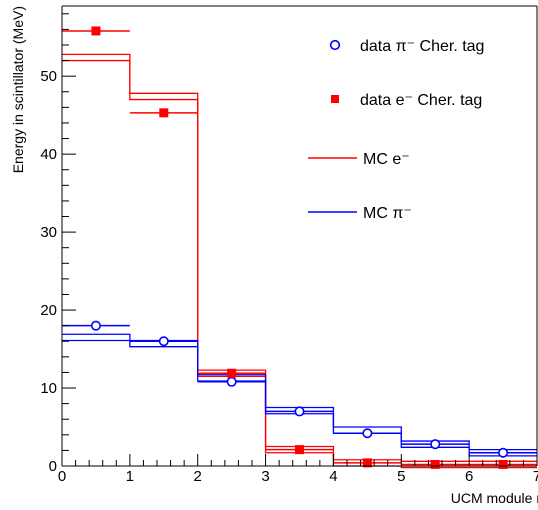 This screenshot has height=510, width=538. Describe the element at coordinates (48, 154) in the screenshot. I see `y-tick-label: 40` at that location.